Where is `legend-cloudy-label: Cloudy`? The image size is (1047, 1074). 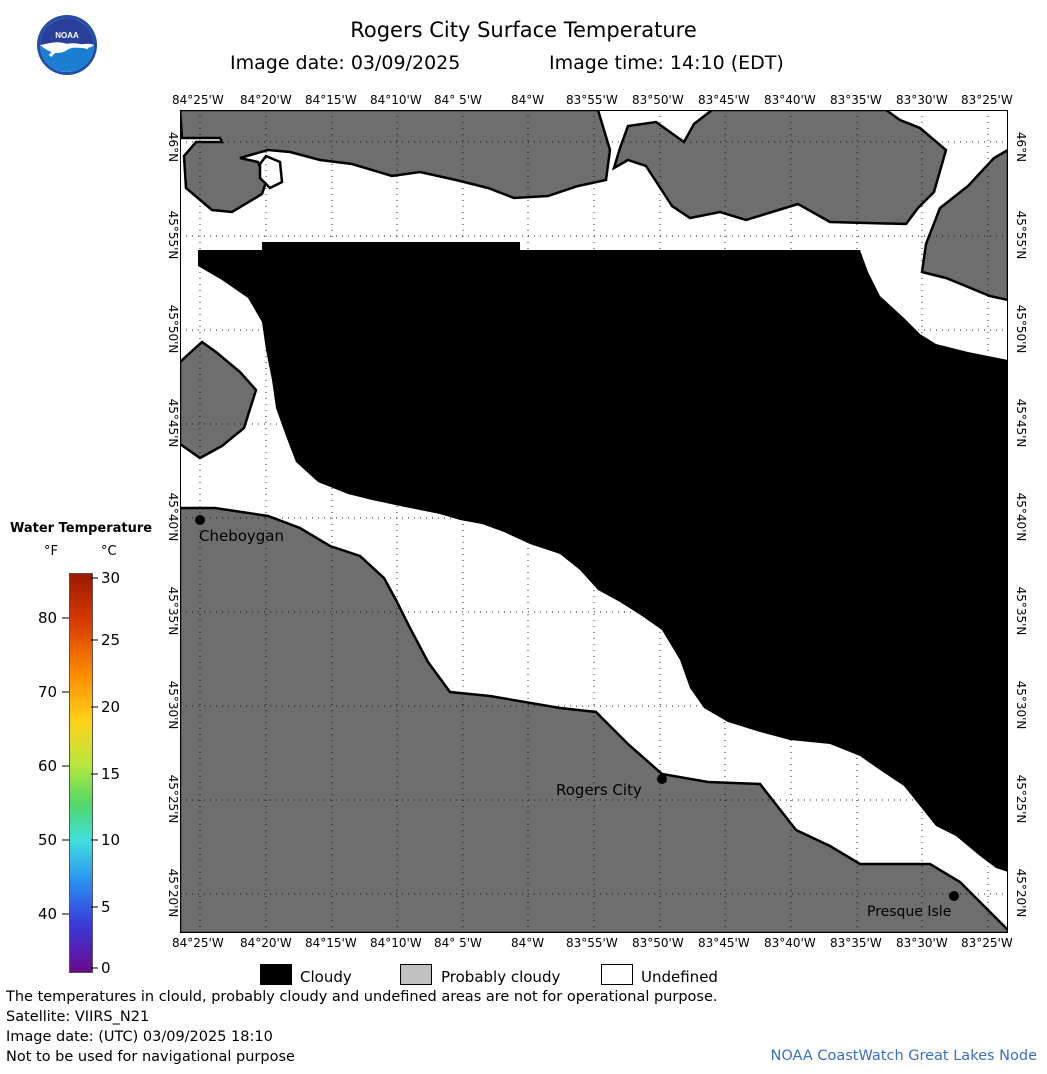 legend-cloudy-label: Cloudy is located at coordinates (326, 977).